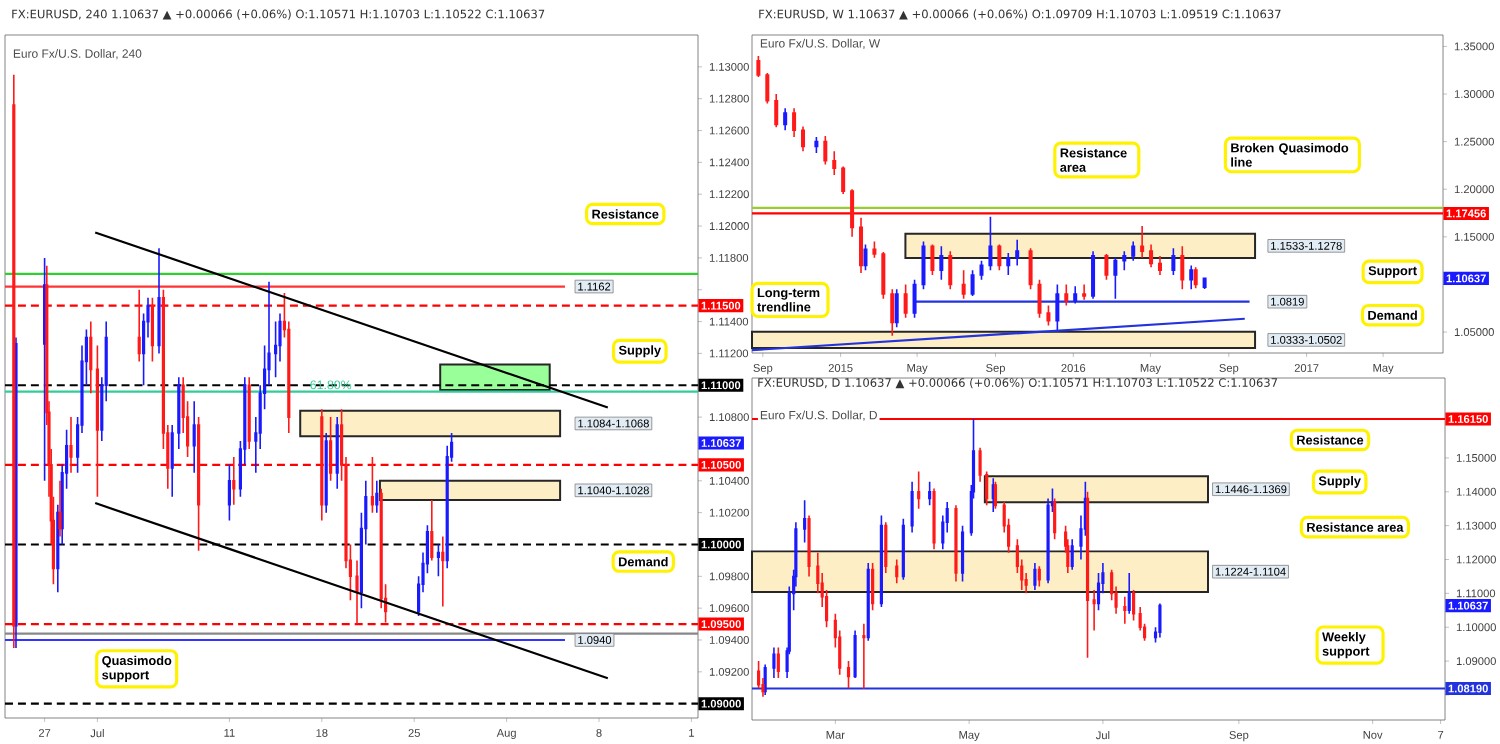 The height and width of the screenshot is (744, 1500). What do you see at coordinates (729, 130) in the screenshot?
I see `y-tick-label: 1.12600` at bounding box center [729, 130].